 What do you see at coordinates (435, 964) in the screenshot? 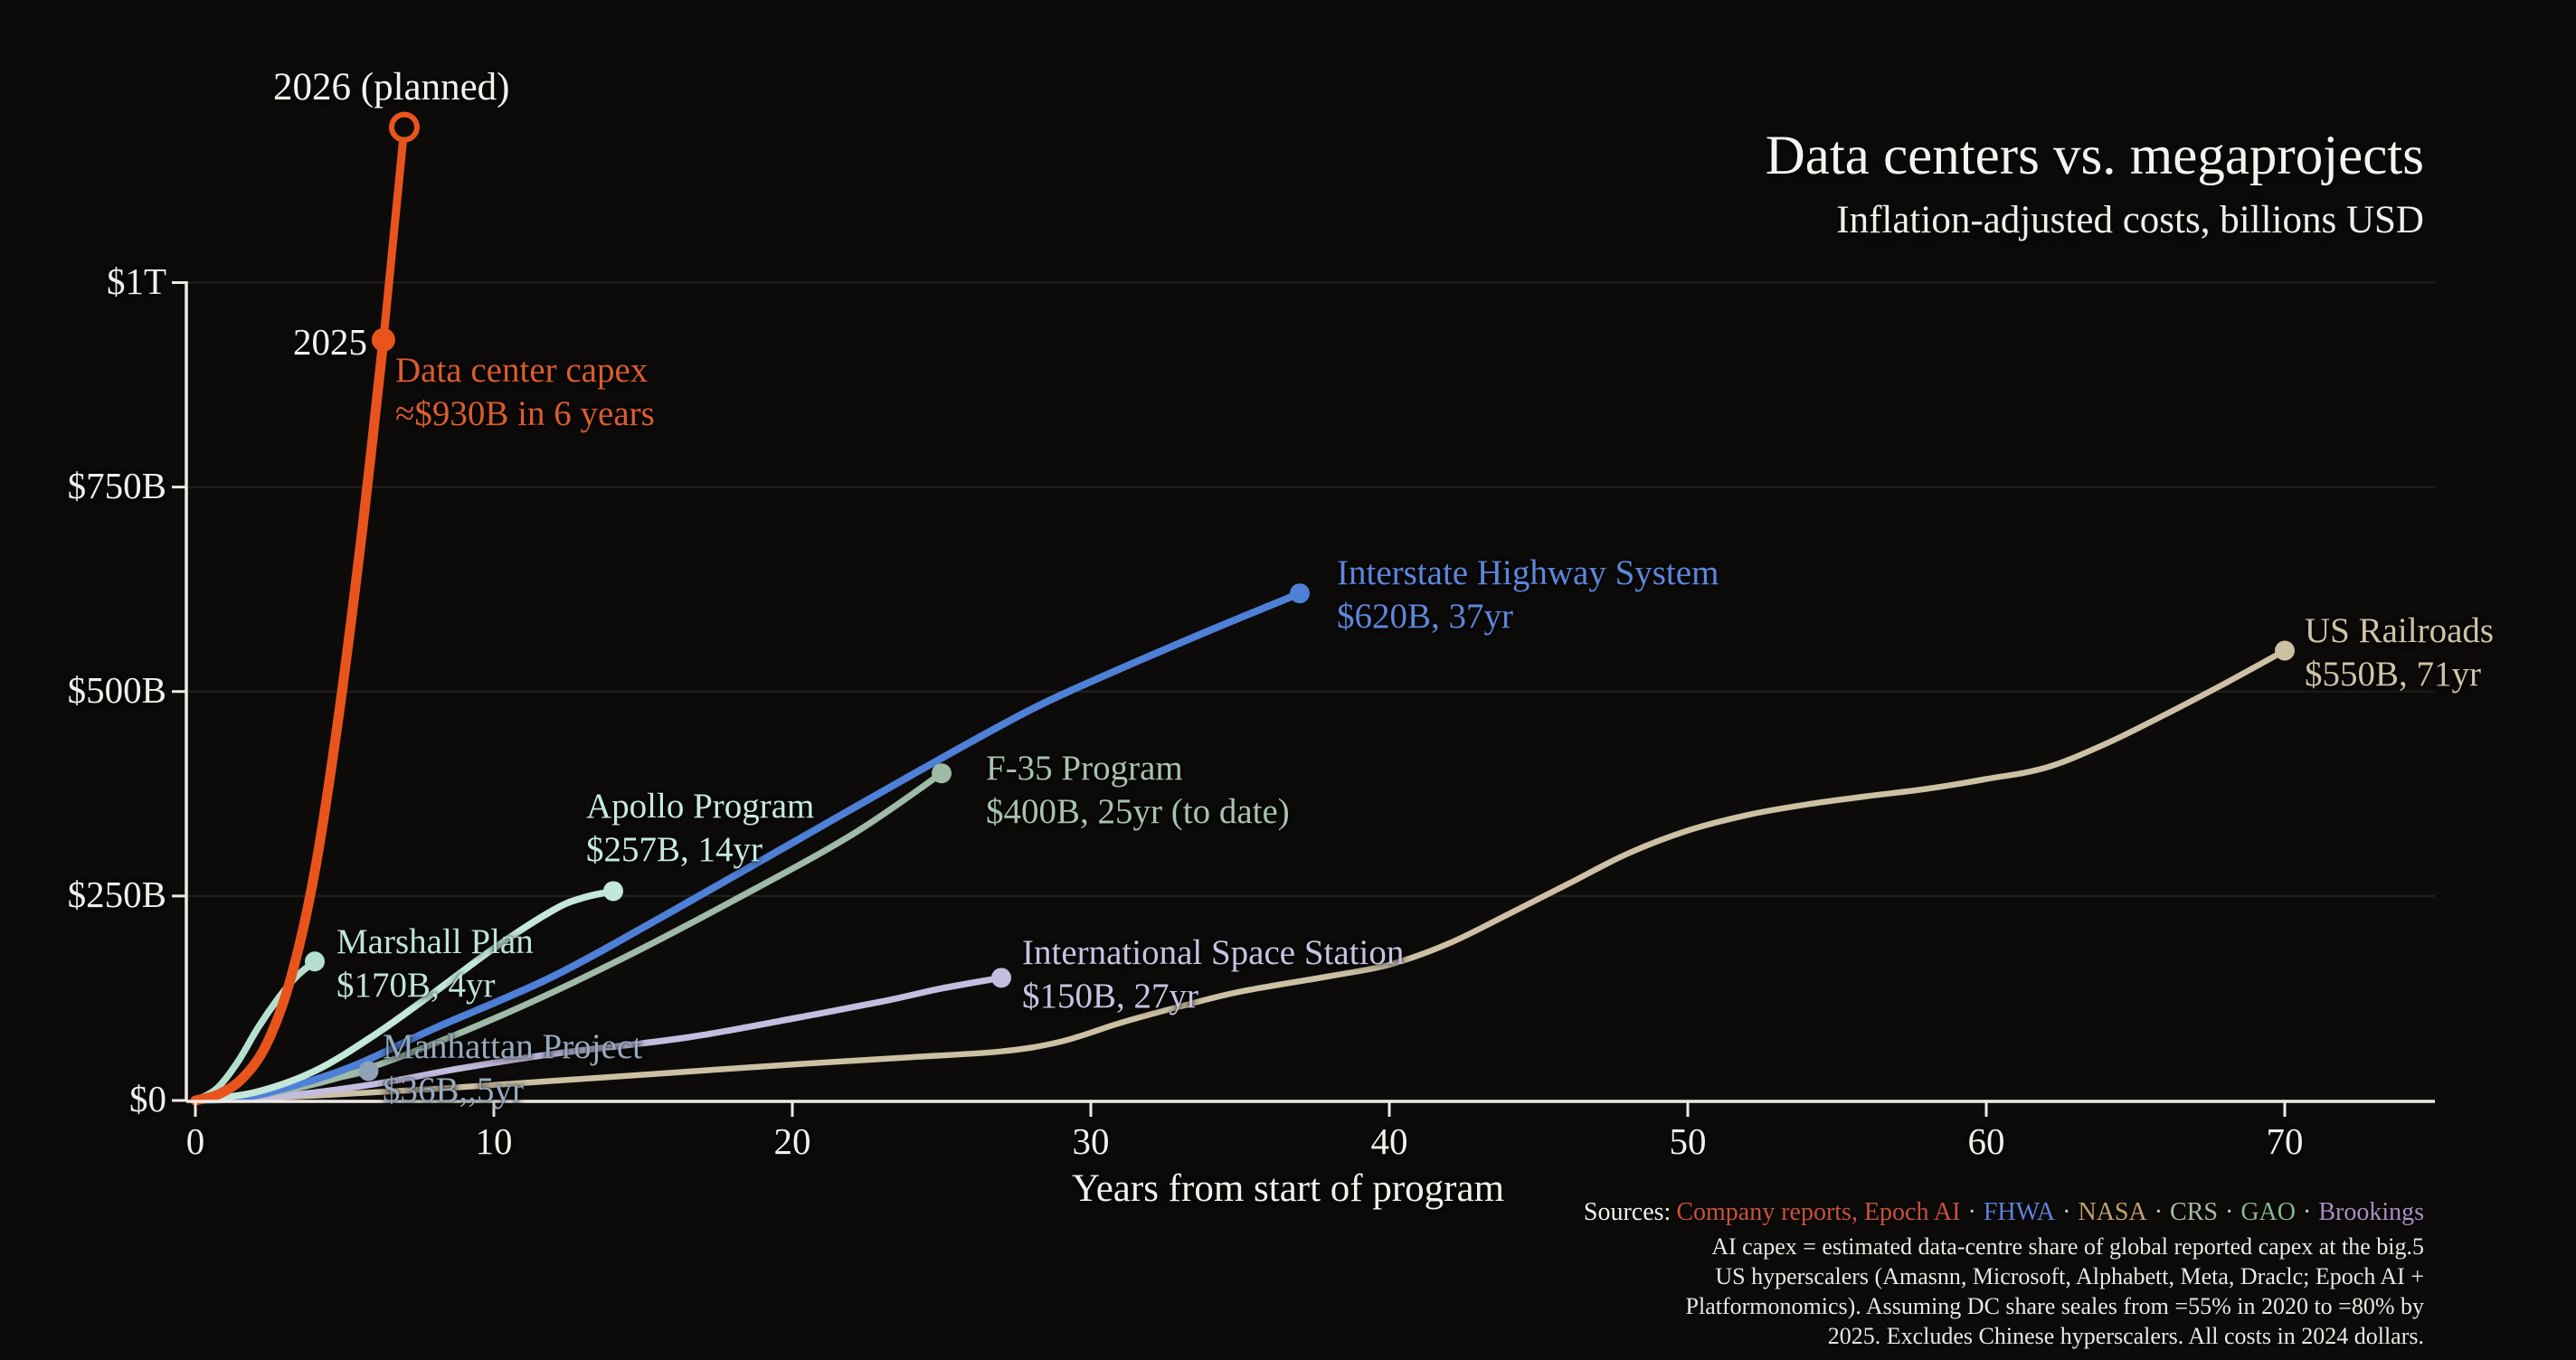
I see `series-label-marshall-plan: Marshall Plan $170B, 4yr` at bounding box center [435, 964].